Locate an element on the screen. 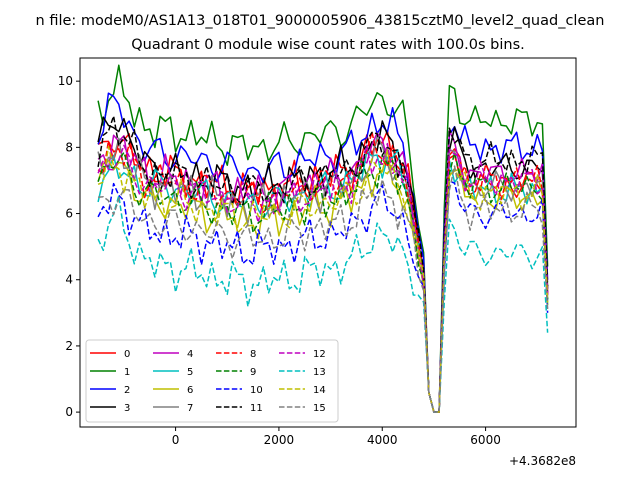  legend-label-14: 14 is located at coordinates (319, 390).